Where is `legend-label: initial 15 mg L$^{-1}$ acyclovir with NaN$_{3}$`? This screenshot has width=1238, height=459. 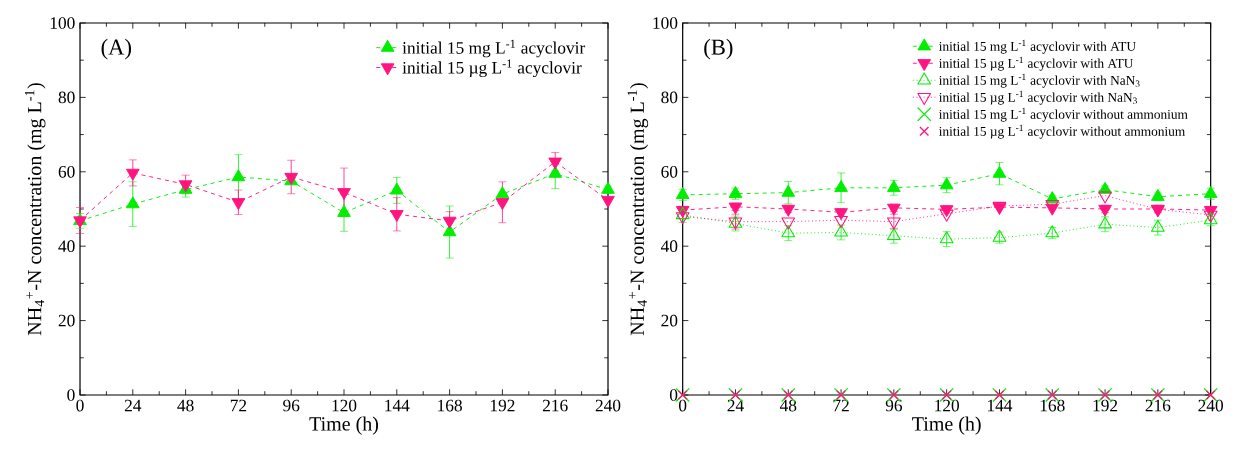 legend-label: initial 15 mg L$^{-1}$ acyclovir with NaN$_{3}$ is located at coordinates (1039, 80).